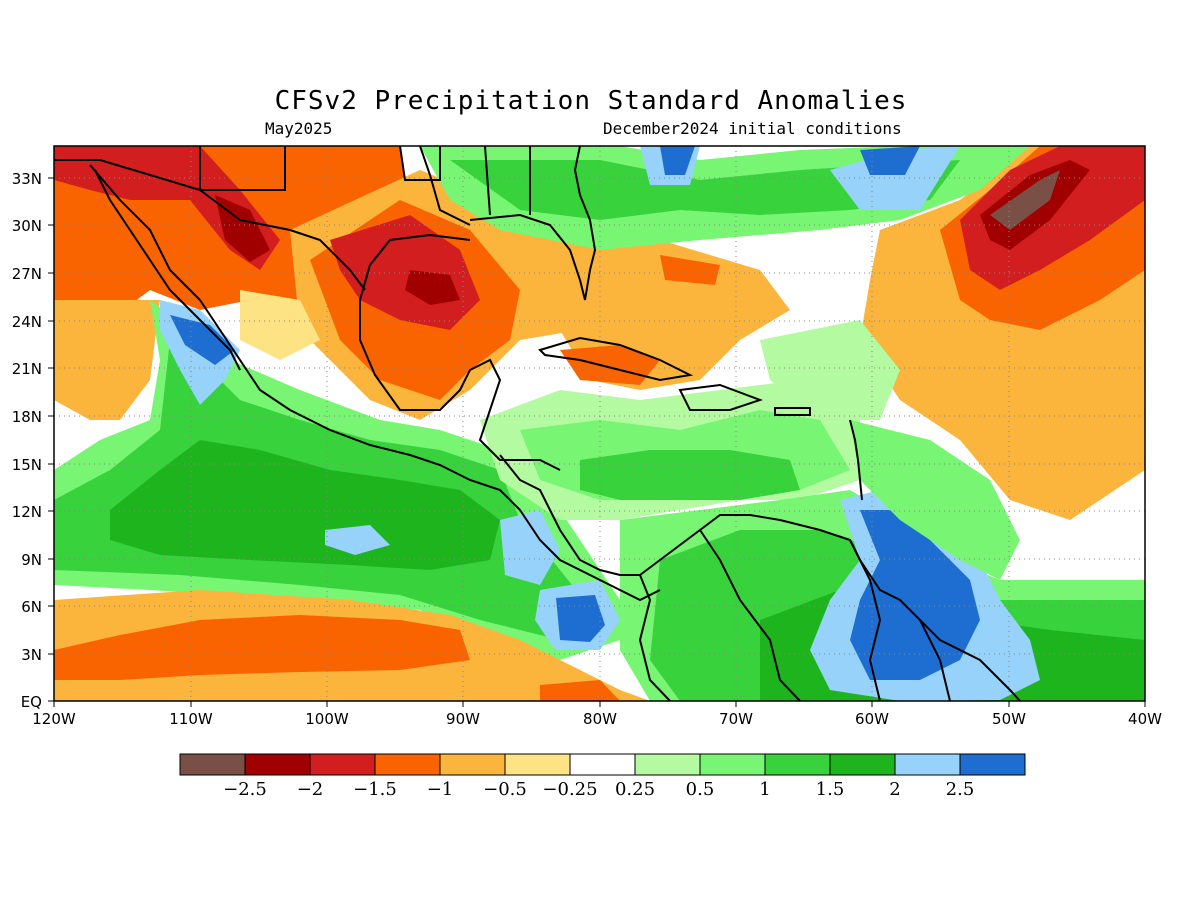 The image size is (1200, 900). Describe the element at coordinates (935, 500) in the screenshot. I see `region-central-atlantic-wet` at that location.